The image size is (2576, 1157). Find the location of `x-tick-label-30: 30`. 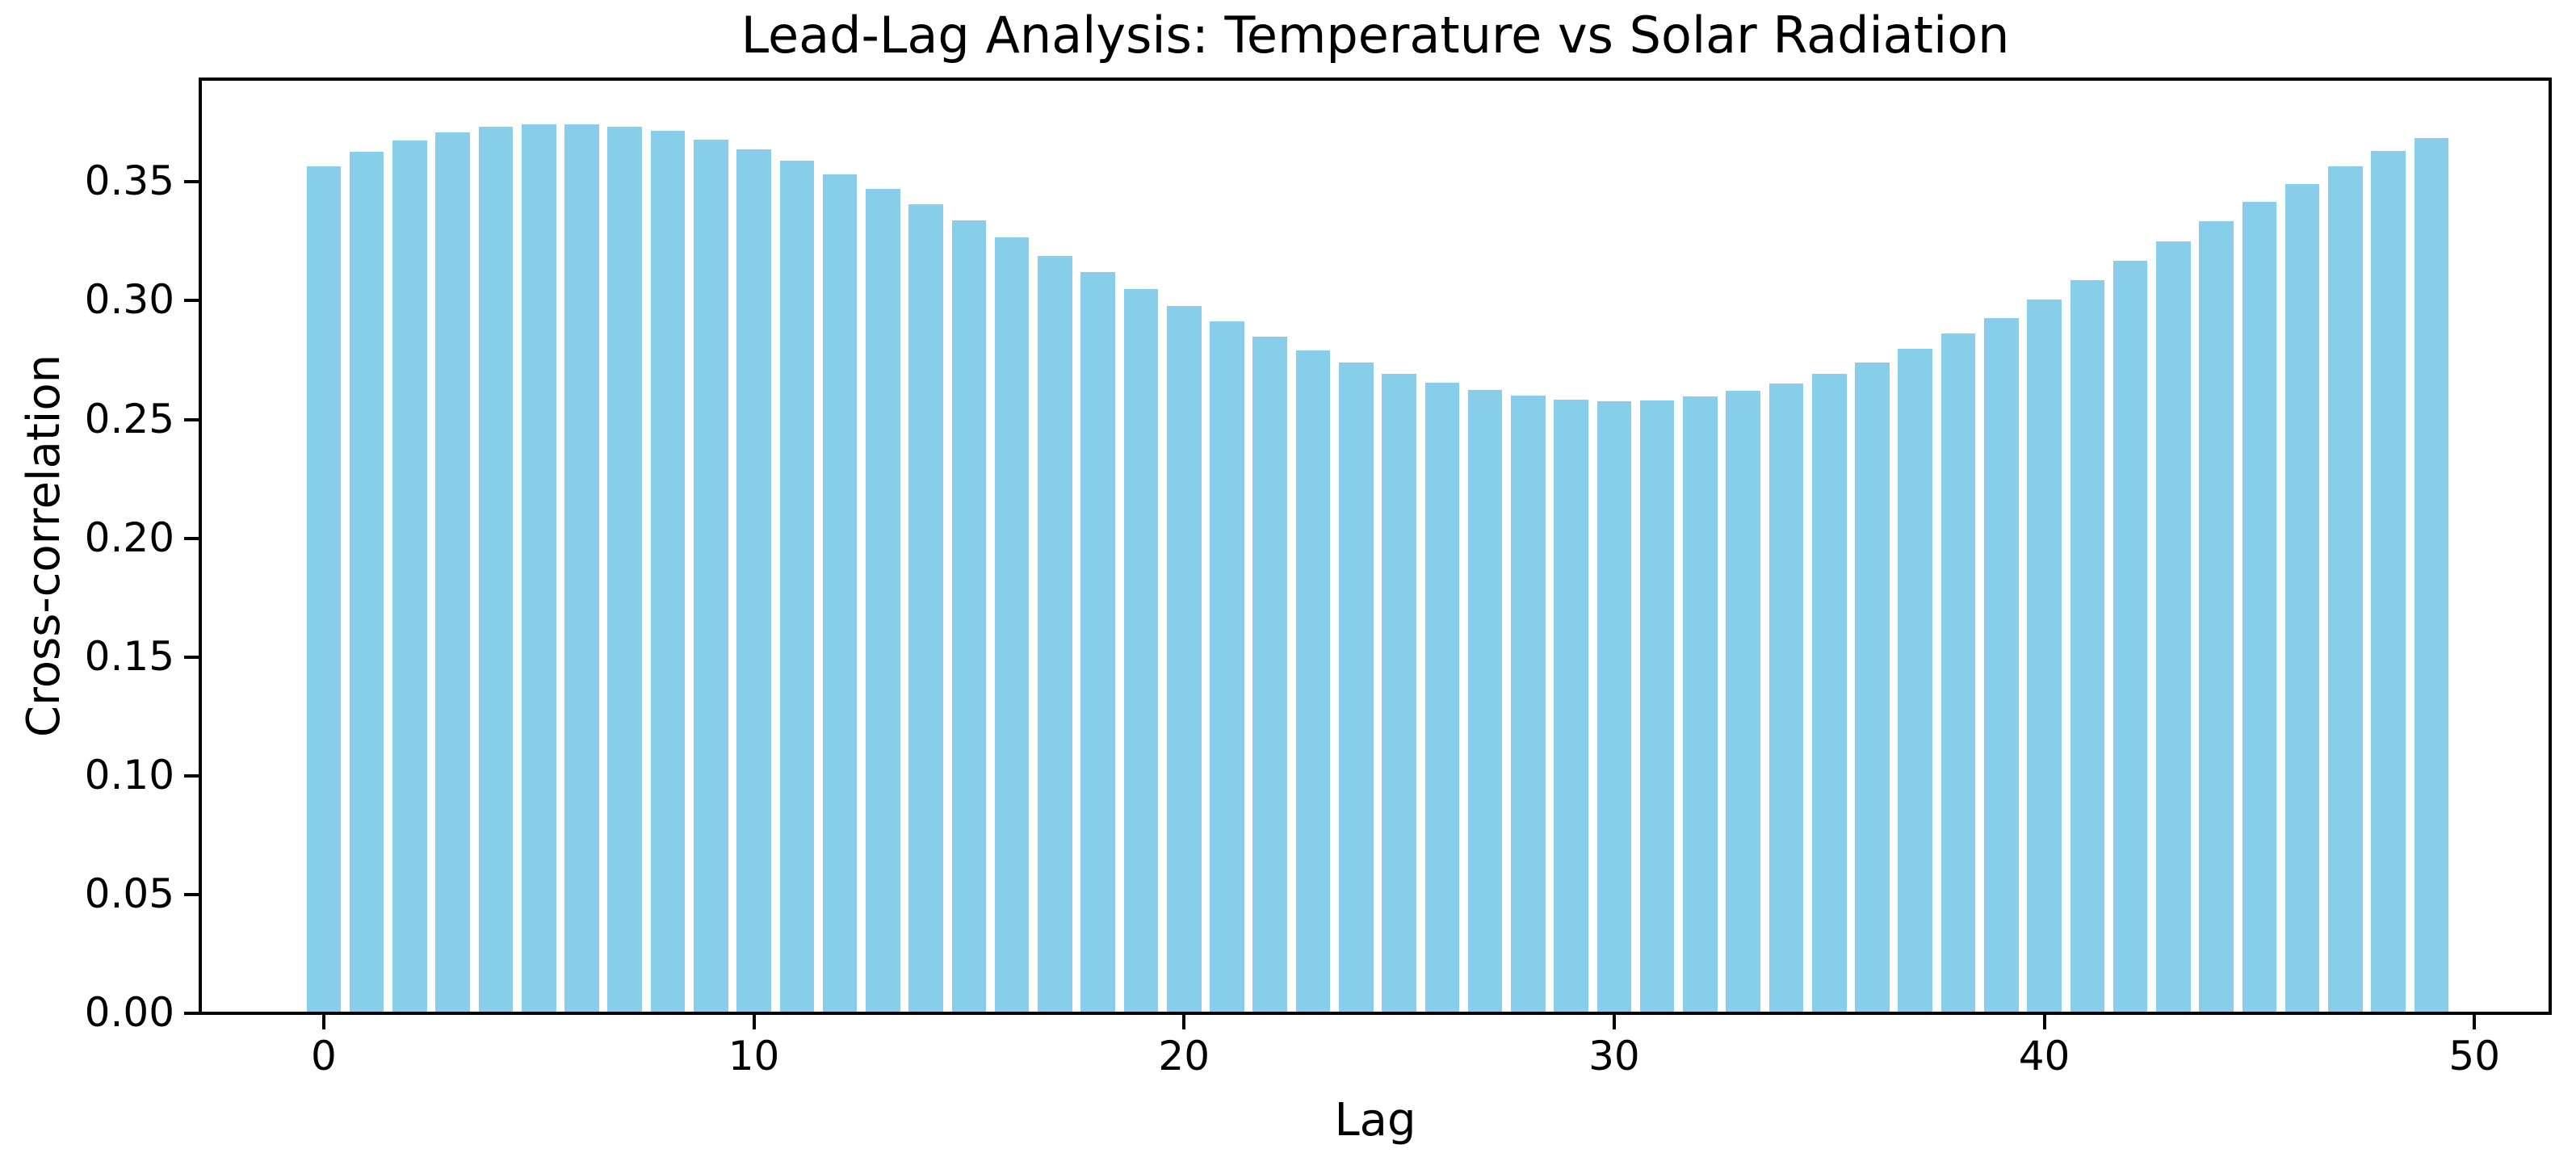

x-tick-label-30: 30 is located at coordinates (1614, 1056).